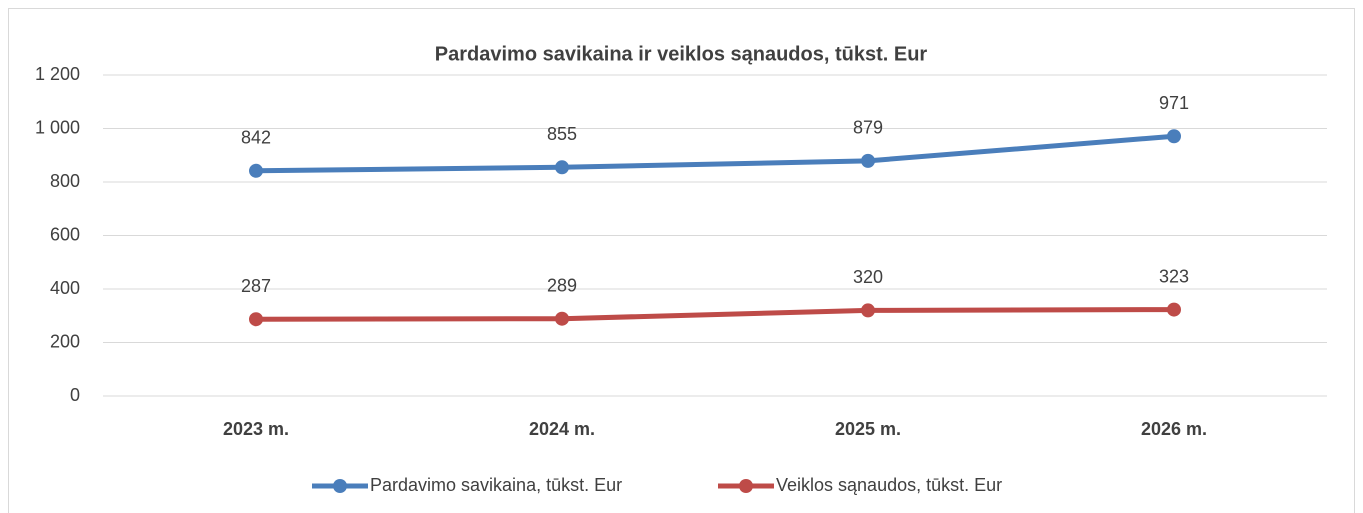 The width and height of the screenshot is (1363, 513). I want to click on y-tick-label: 800, so click(65, 181).